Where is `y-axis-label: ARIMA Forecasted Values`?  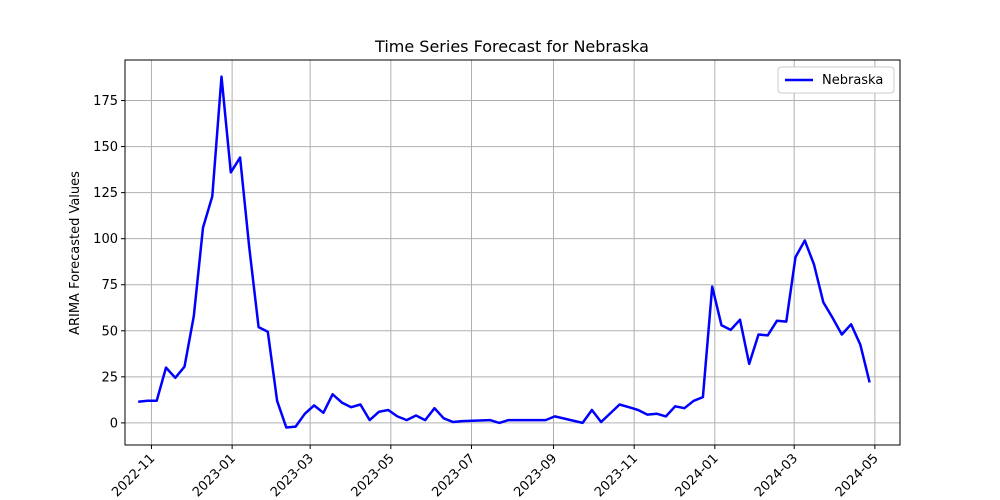
y-axis-label: ARIMA Forecasted Values is located at coordinates (75, 253).